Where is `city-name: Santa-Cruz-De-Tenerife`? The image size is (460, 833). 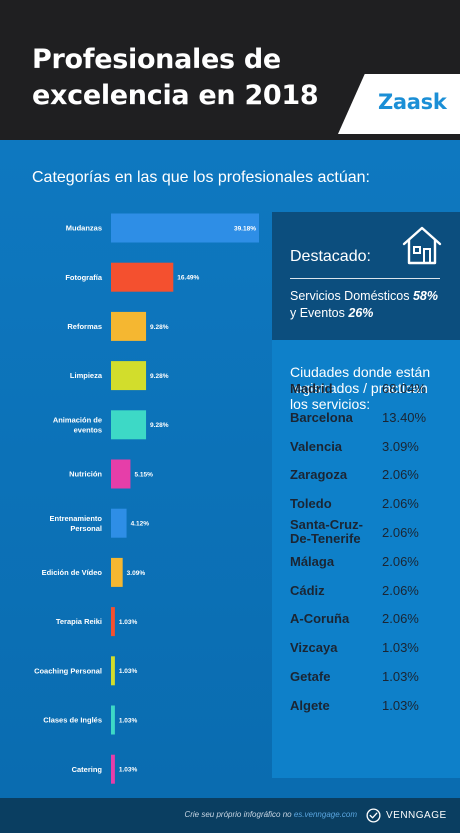
city-name: Santa-Cruz-De-Tenerife is located at coordinates (326, 531).